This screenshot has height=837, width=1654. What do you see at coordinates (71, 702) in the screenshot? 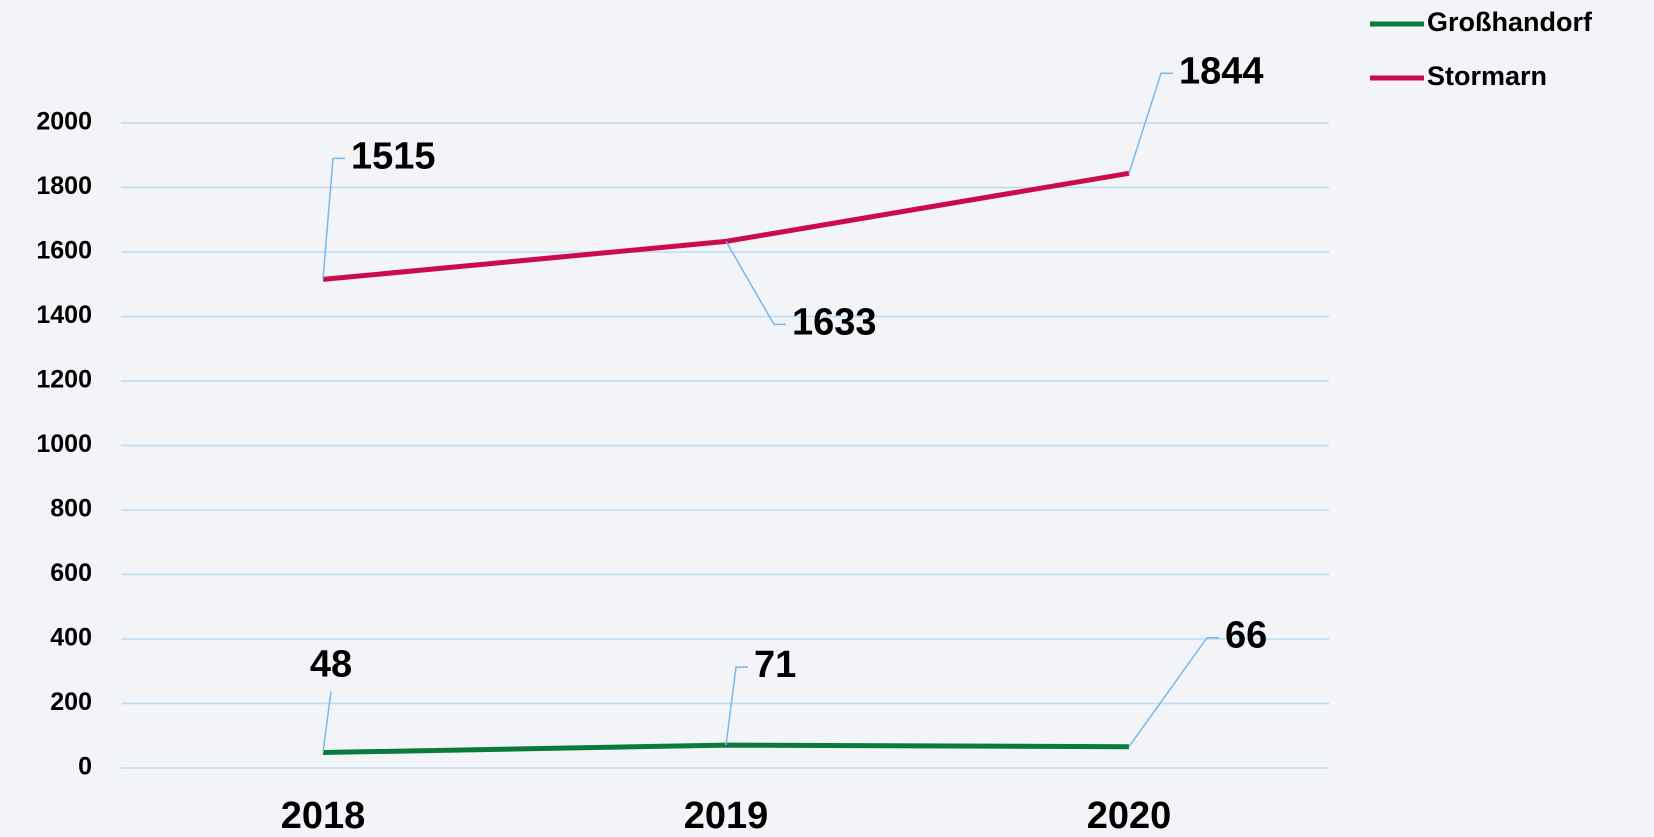
I see `y-tick-label: 200` at bounding box center [71, 702].